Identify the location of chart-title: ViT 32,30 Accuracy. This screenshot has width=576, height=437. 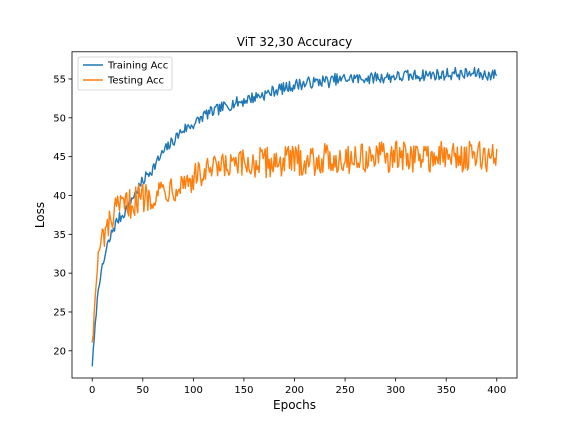
(294, 42).